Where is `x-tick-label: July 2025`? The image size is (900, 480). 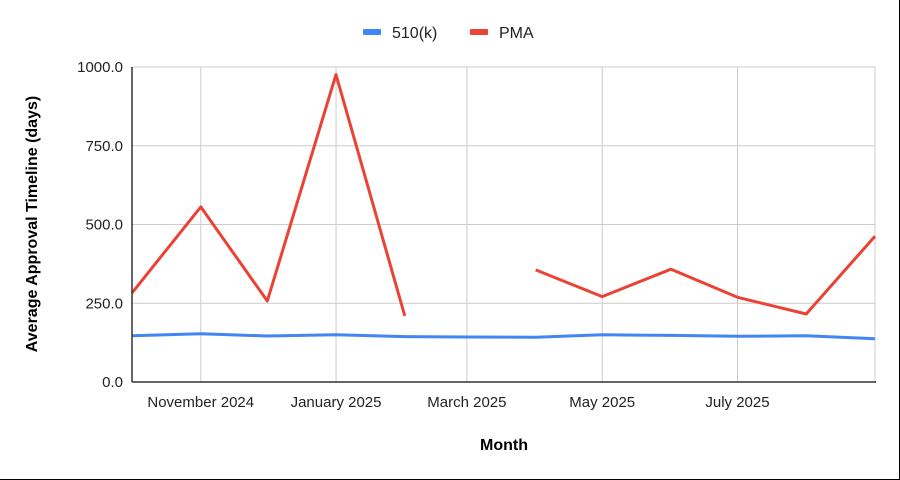
x-tick-label: July 2025 is located at coordinates (737, 402).